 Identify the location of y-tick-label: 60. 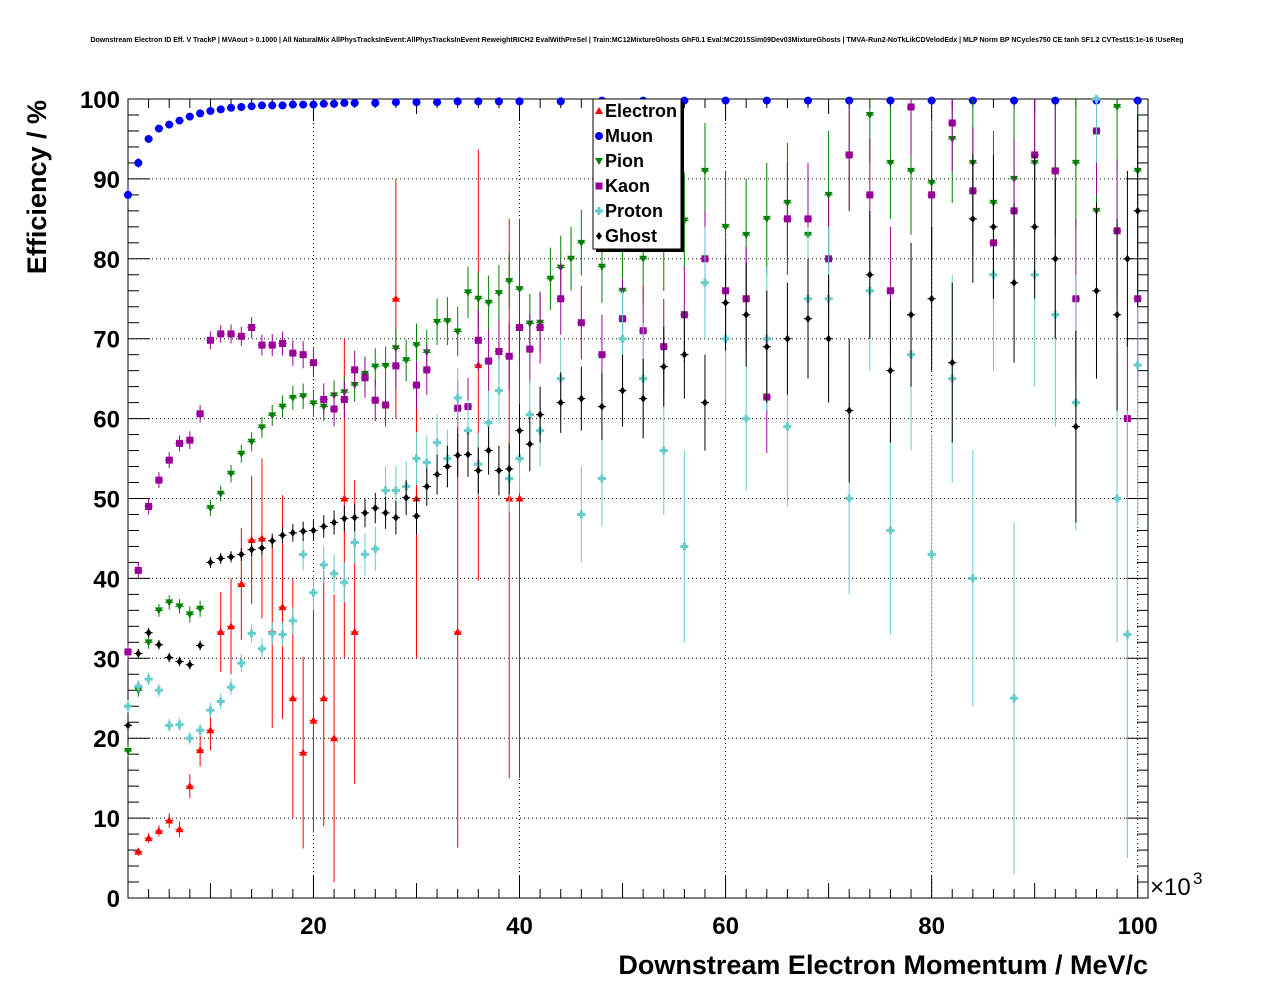
(106, 420).